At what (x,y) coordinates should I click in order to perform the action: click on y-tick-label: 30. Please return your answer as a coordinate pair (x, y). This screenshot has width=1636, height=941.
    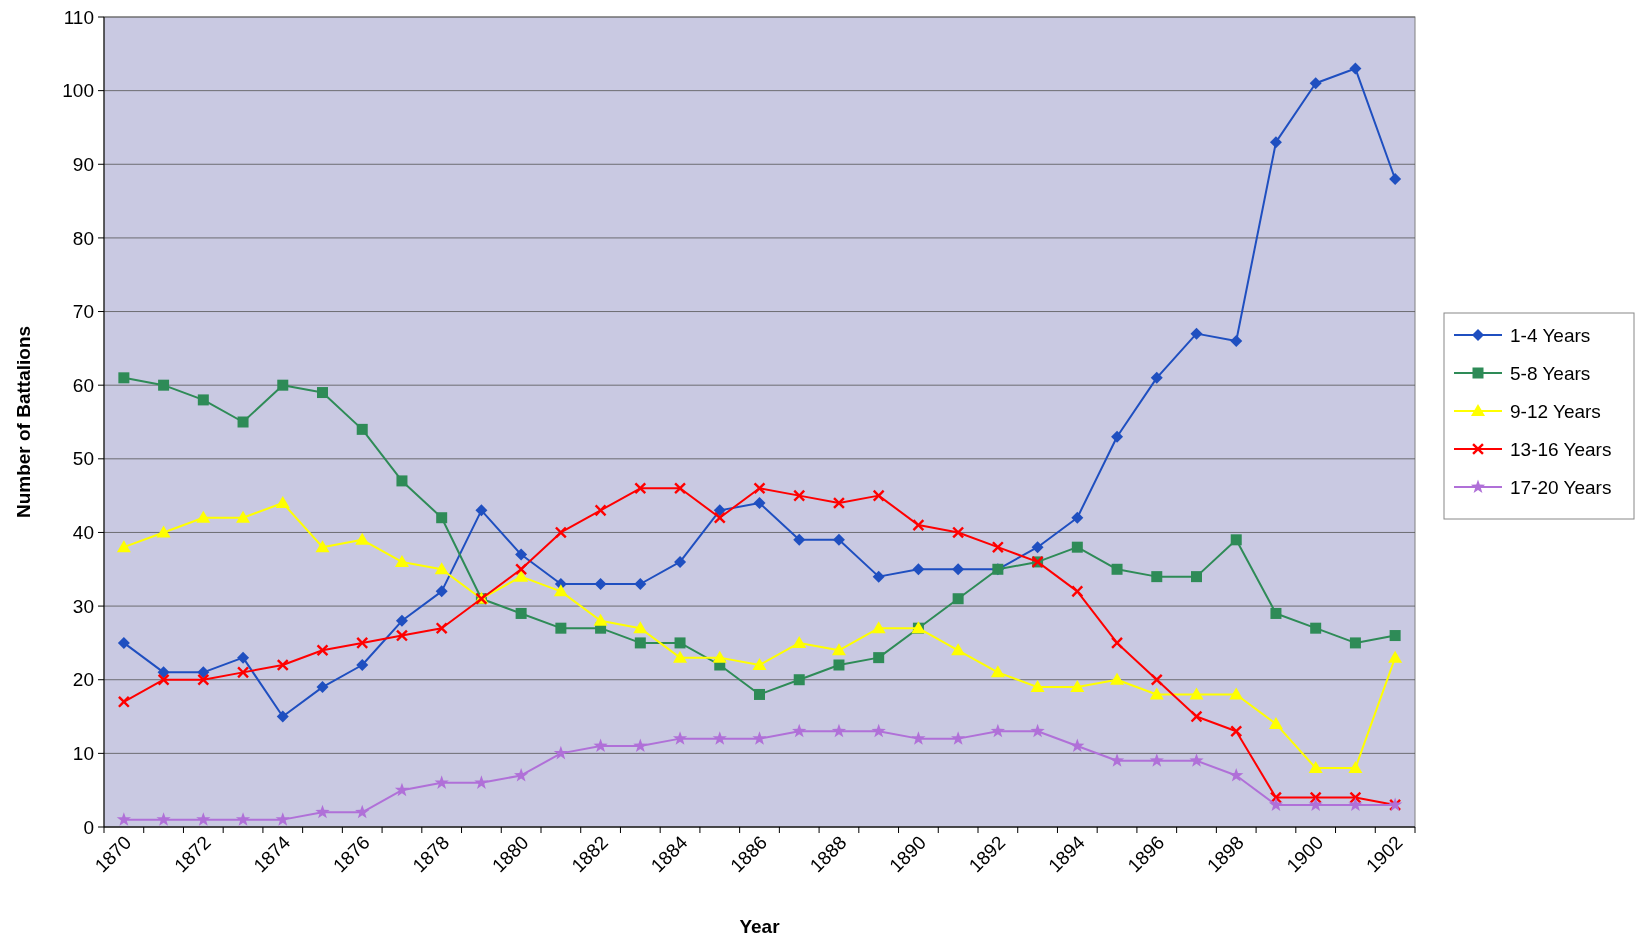
    Looking at the image, I should click on (83, 606).